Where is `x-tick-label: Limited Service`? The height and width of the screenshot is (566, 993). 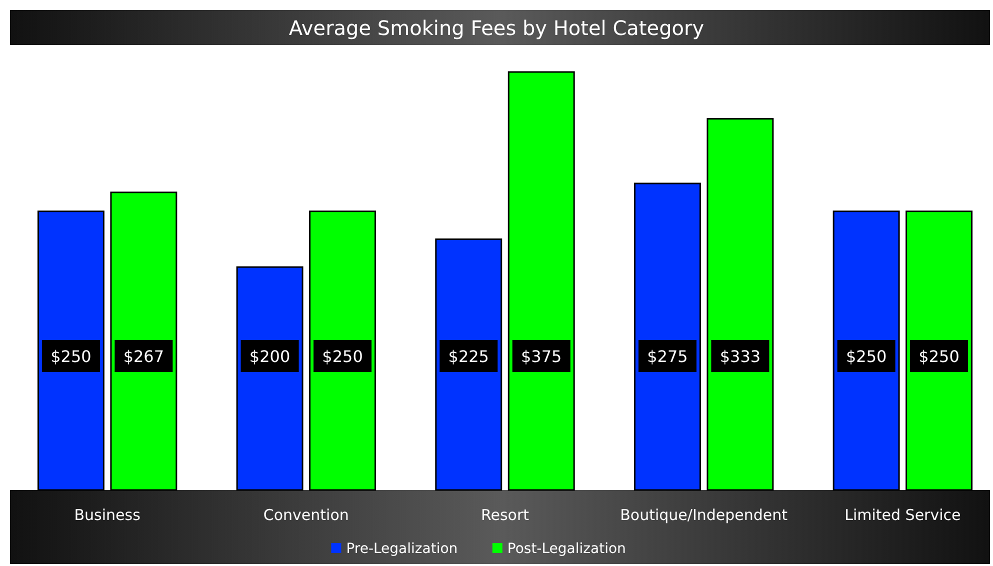
x-tick-label: Limited Service is located at coordinates (902, 515).